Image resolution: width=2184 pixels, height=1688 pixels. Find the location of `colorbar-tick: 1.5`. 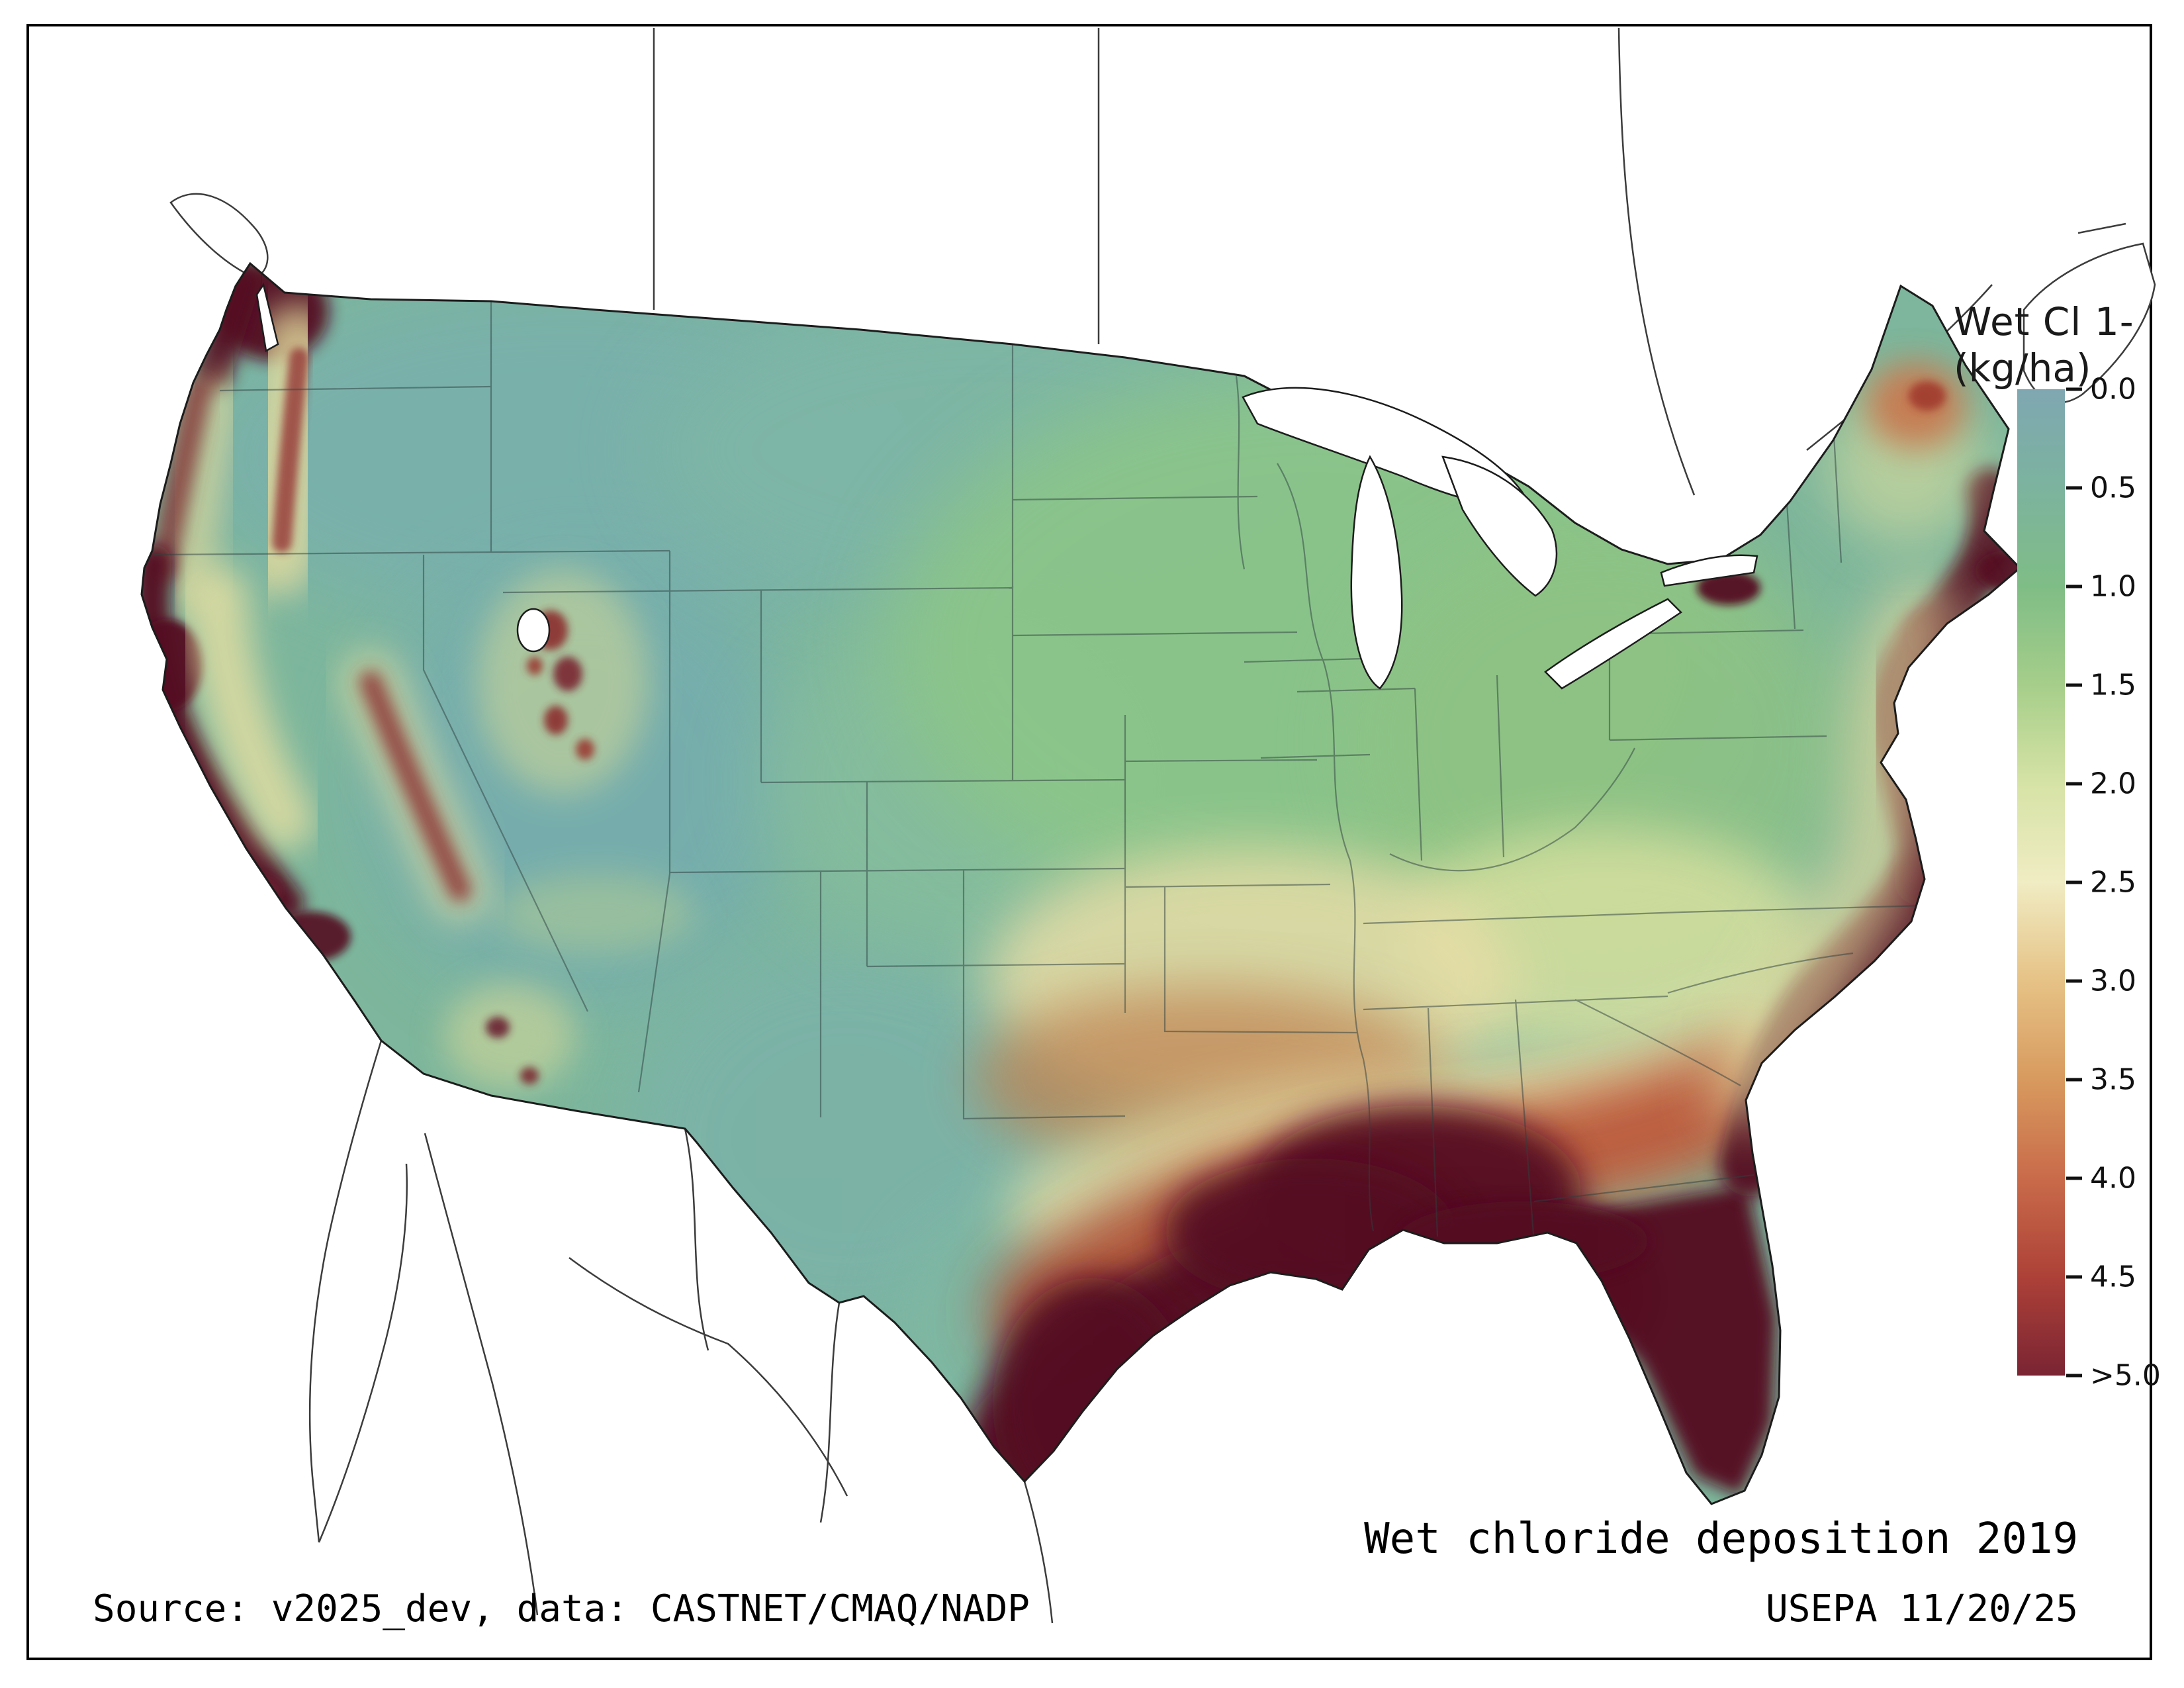

colorbar-tick: 1.5 is located at coordinates (2101, 686).